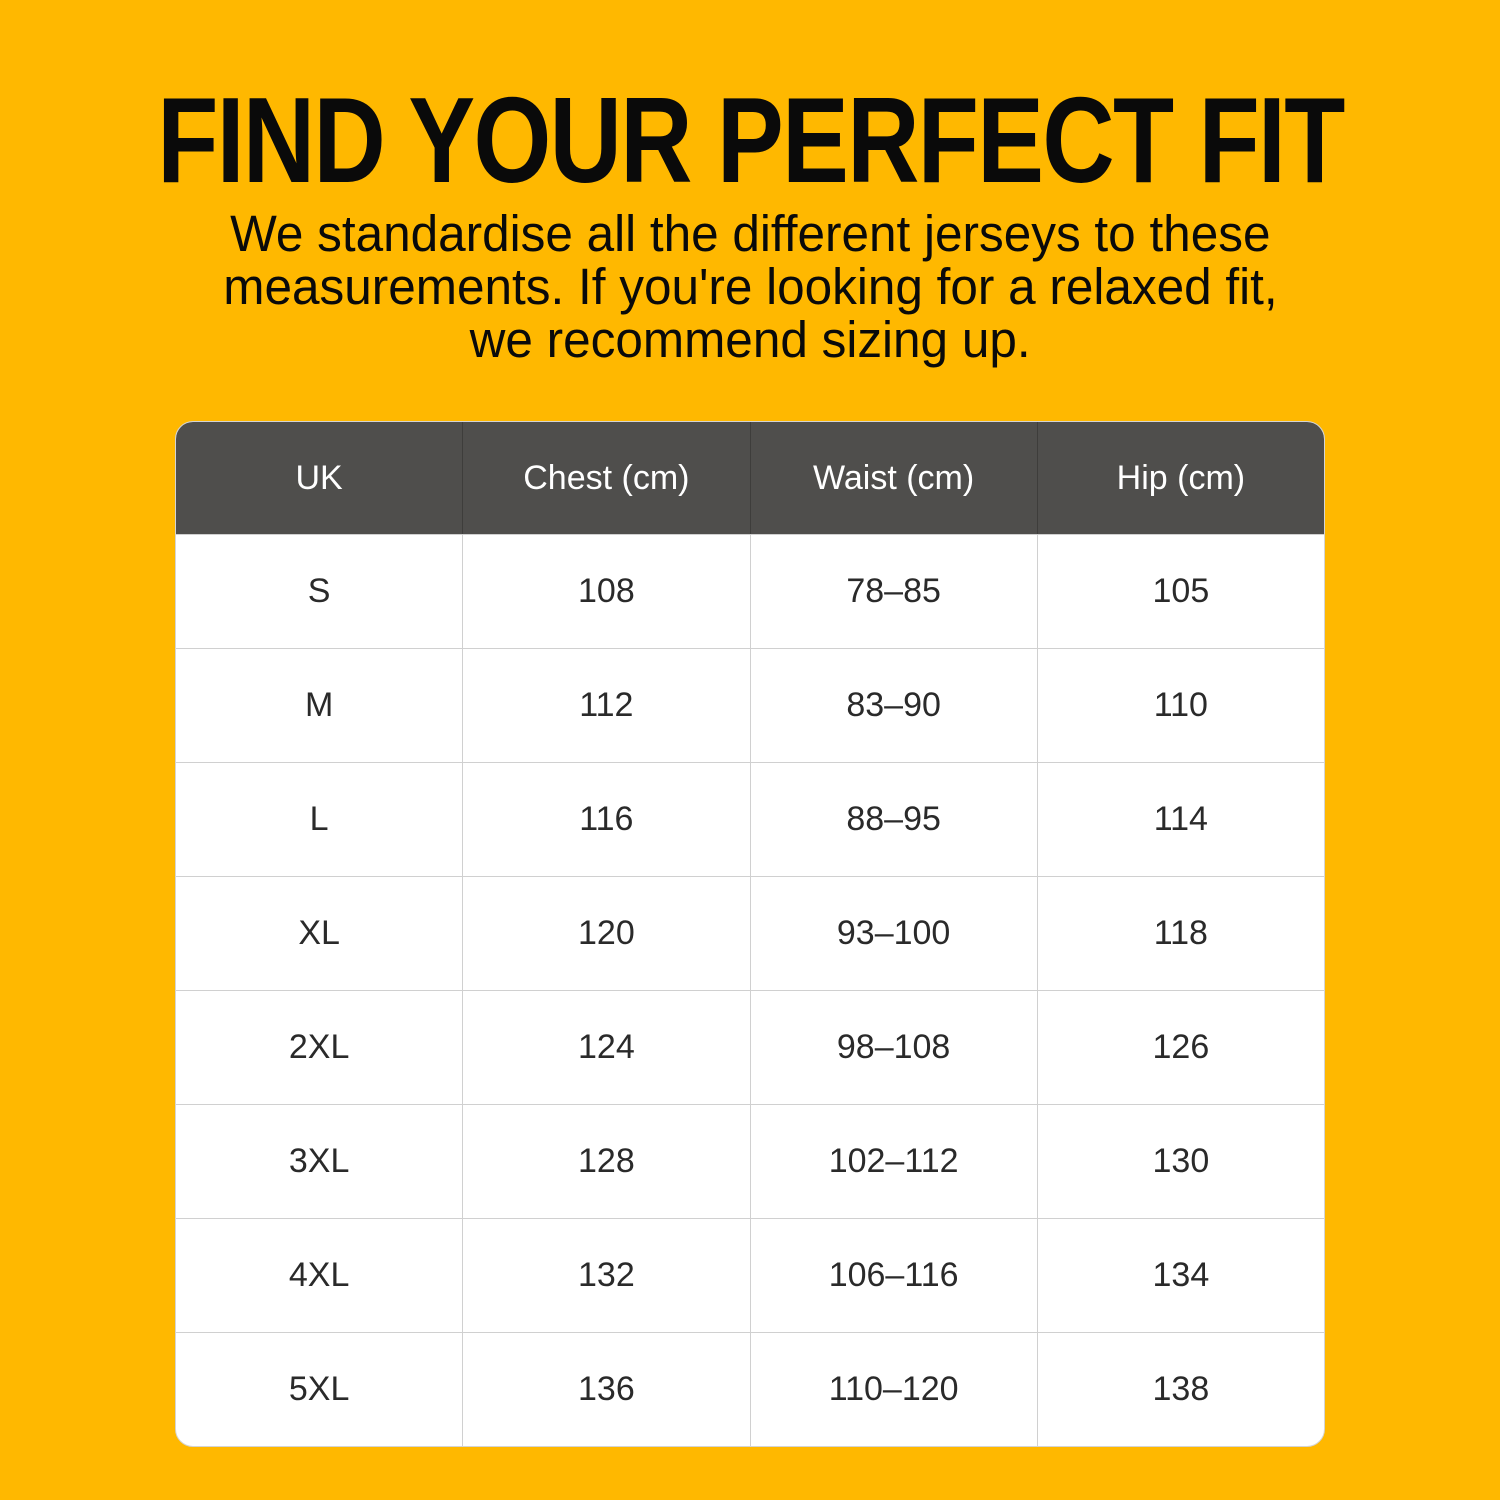 The width and height of the screenshot is (1500, 1500). I want to click on cell-size: 4XL, so click(319, 1275).